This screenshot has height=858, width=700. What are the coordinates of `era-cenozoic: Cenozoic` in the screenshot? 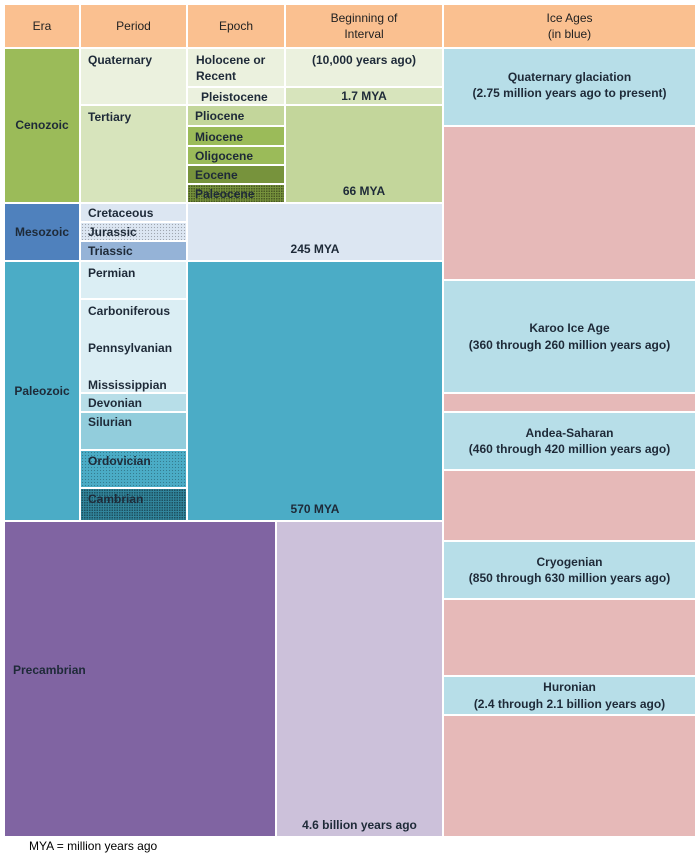 It's located at (42, 125).